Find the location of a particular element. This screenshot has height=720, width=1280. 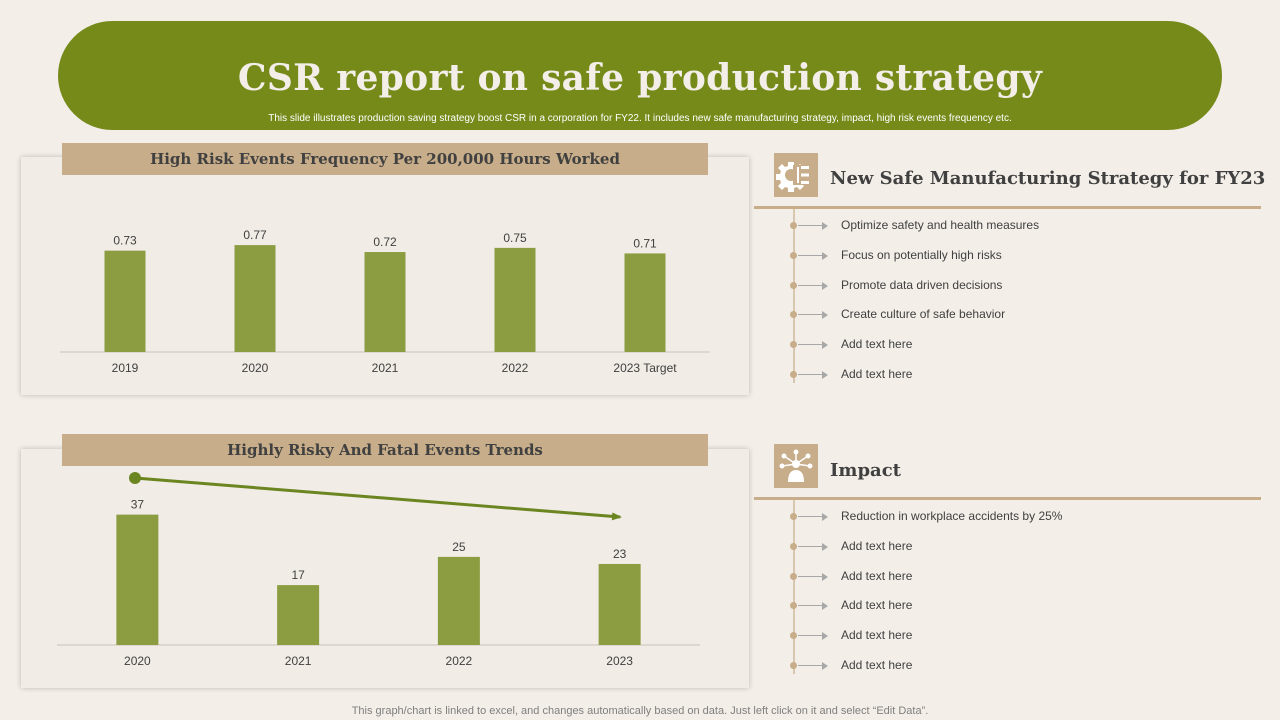

data-label: 0.77 is located at coordinates (255, 235).